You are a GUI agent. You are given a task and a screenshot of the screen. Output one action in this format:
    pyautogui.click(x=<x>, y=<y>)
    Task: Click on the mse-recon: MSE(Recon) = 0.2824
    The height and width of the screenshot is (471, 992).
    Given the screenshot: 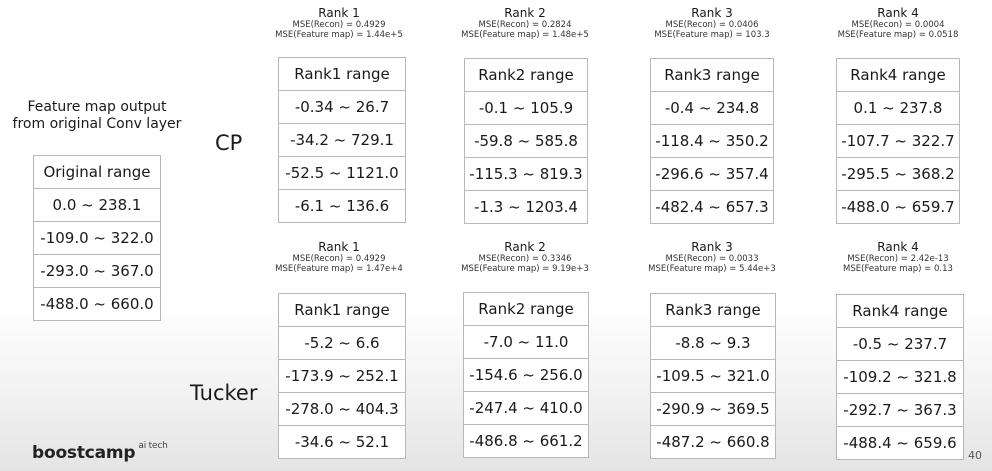 What is the action you would take?
    pyautogui.click(x=525, y=25)
    